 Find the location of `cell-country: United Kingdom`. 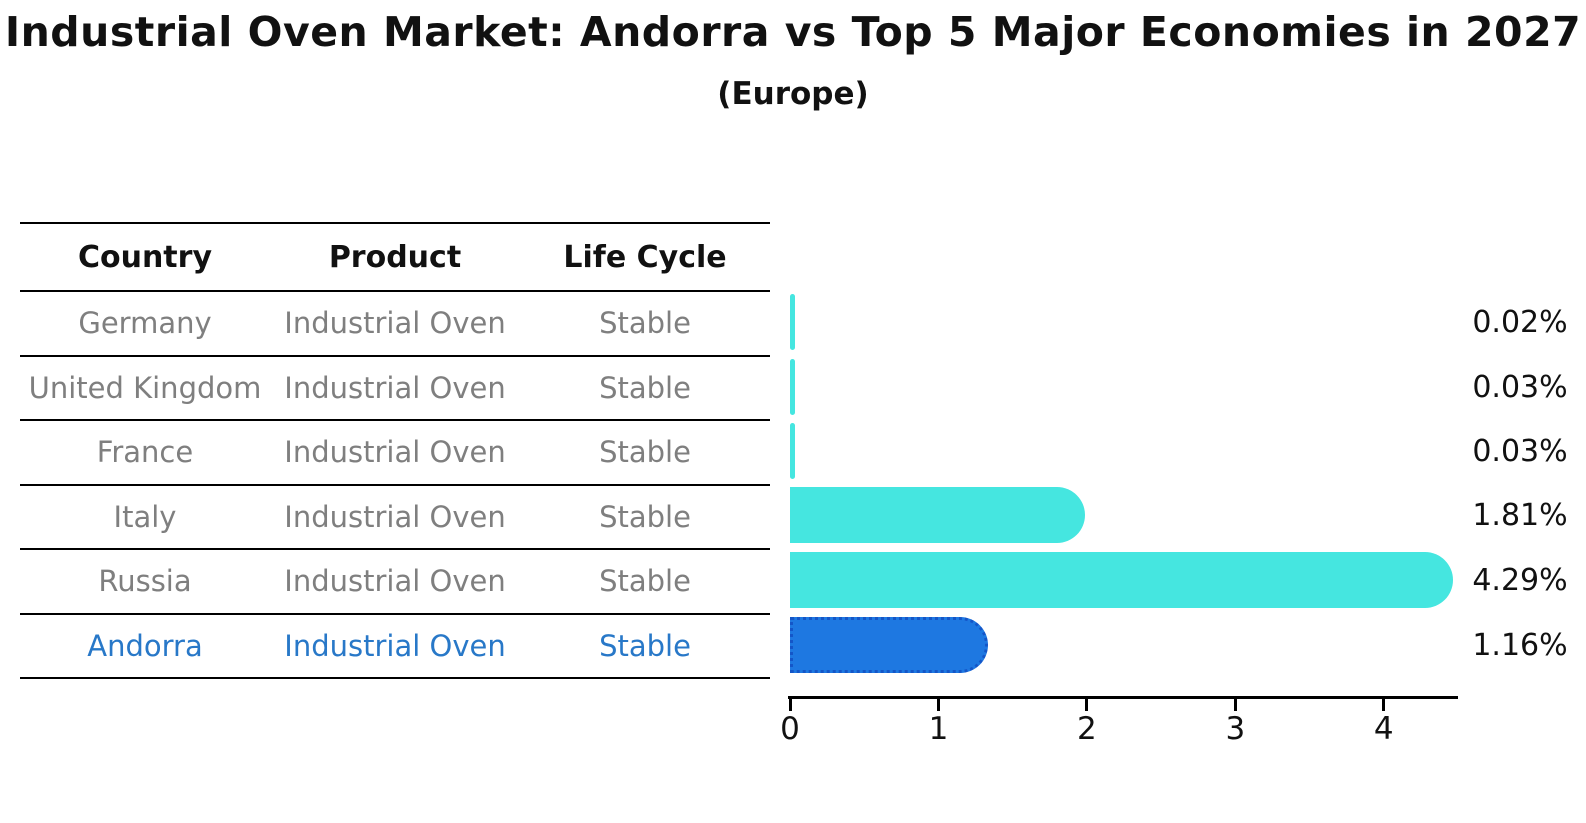

cell-country: United Kingdom is located at coordinates (145, 387).